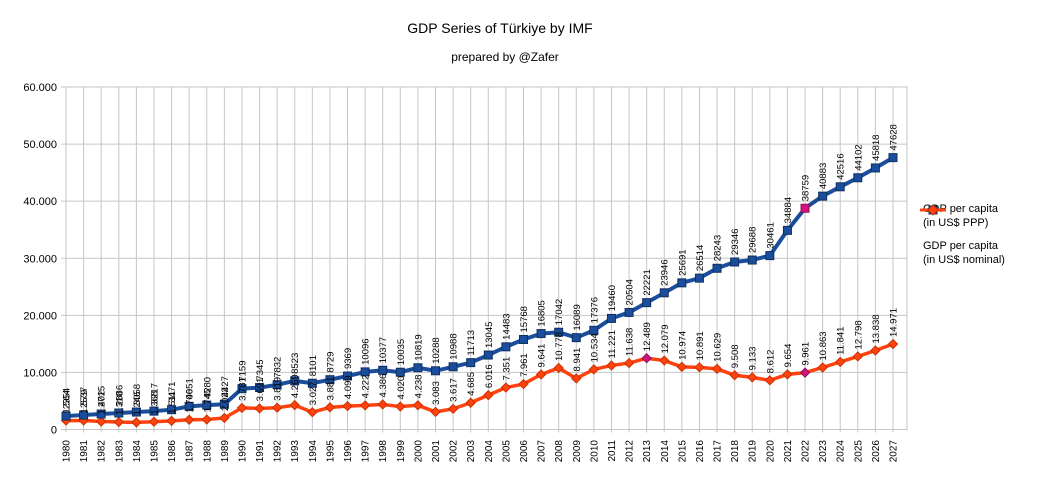 The height and width of the screenshot is (477, 1048). I want to click on x-tick-label: 2016, so click(700, 451).